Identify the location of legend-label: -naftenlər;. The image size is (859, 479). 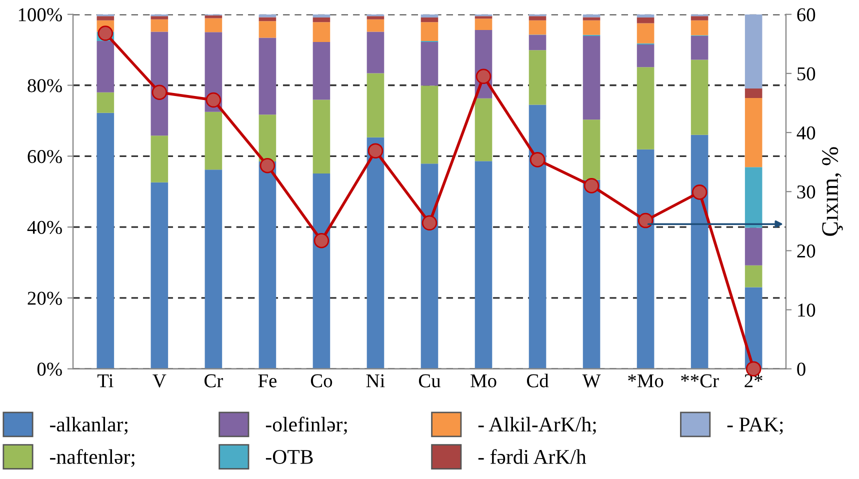
(92, 458).